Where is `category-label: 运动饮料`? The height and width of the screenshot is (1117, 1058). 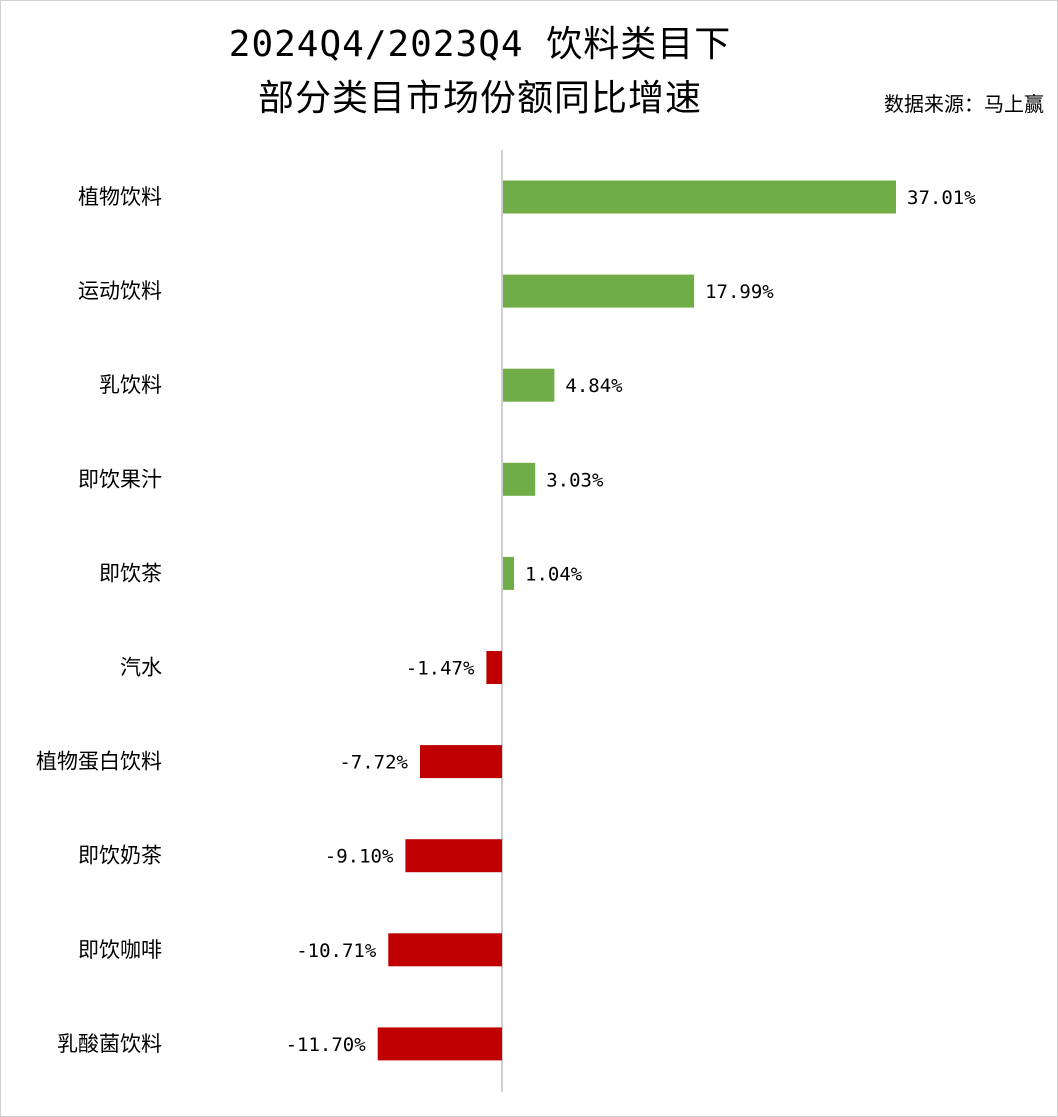 category-label: 运动饮料 is located at coordinates (120, 291).